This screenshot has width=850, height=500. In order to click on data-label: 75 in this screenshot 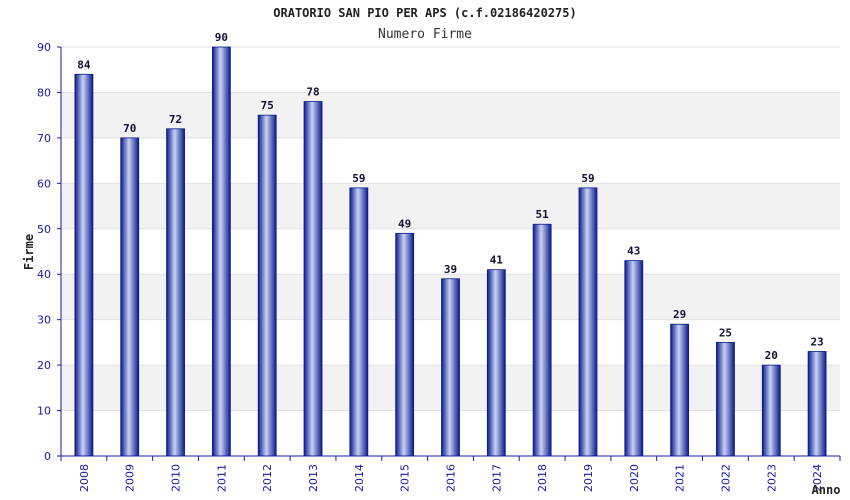, I will do `click(267, 105)`.